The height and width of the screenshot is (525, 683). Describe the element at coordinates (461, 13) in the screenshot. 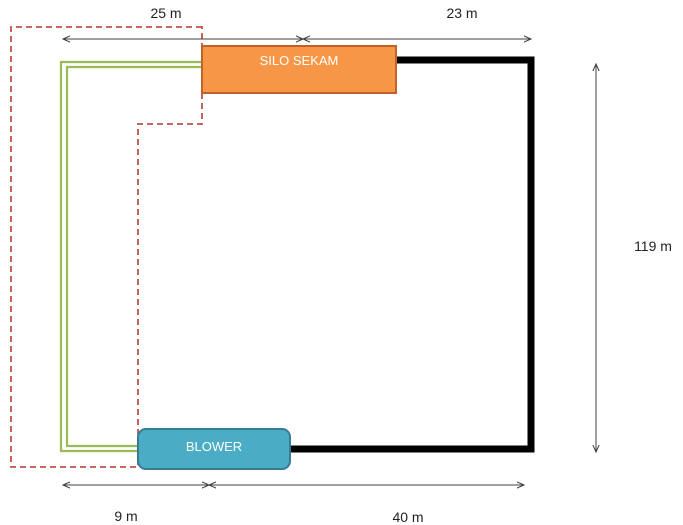

I see `dimension-label-top-right: 23 m` at that location.